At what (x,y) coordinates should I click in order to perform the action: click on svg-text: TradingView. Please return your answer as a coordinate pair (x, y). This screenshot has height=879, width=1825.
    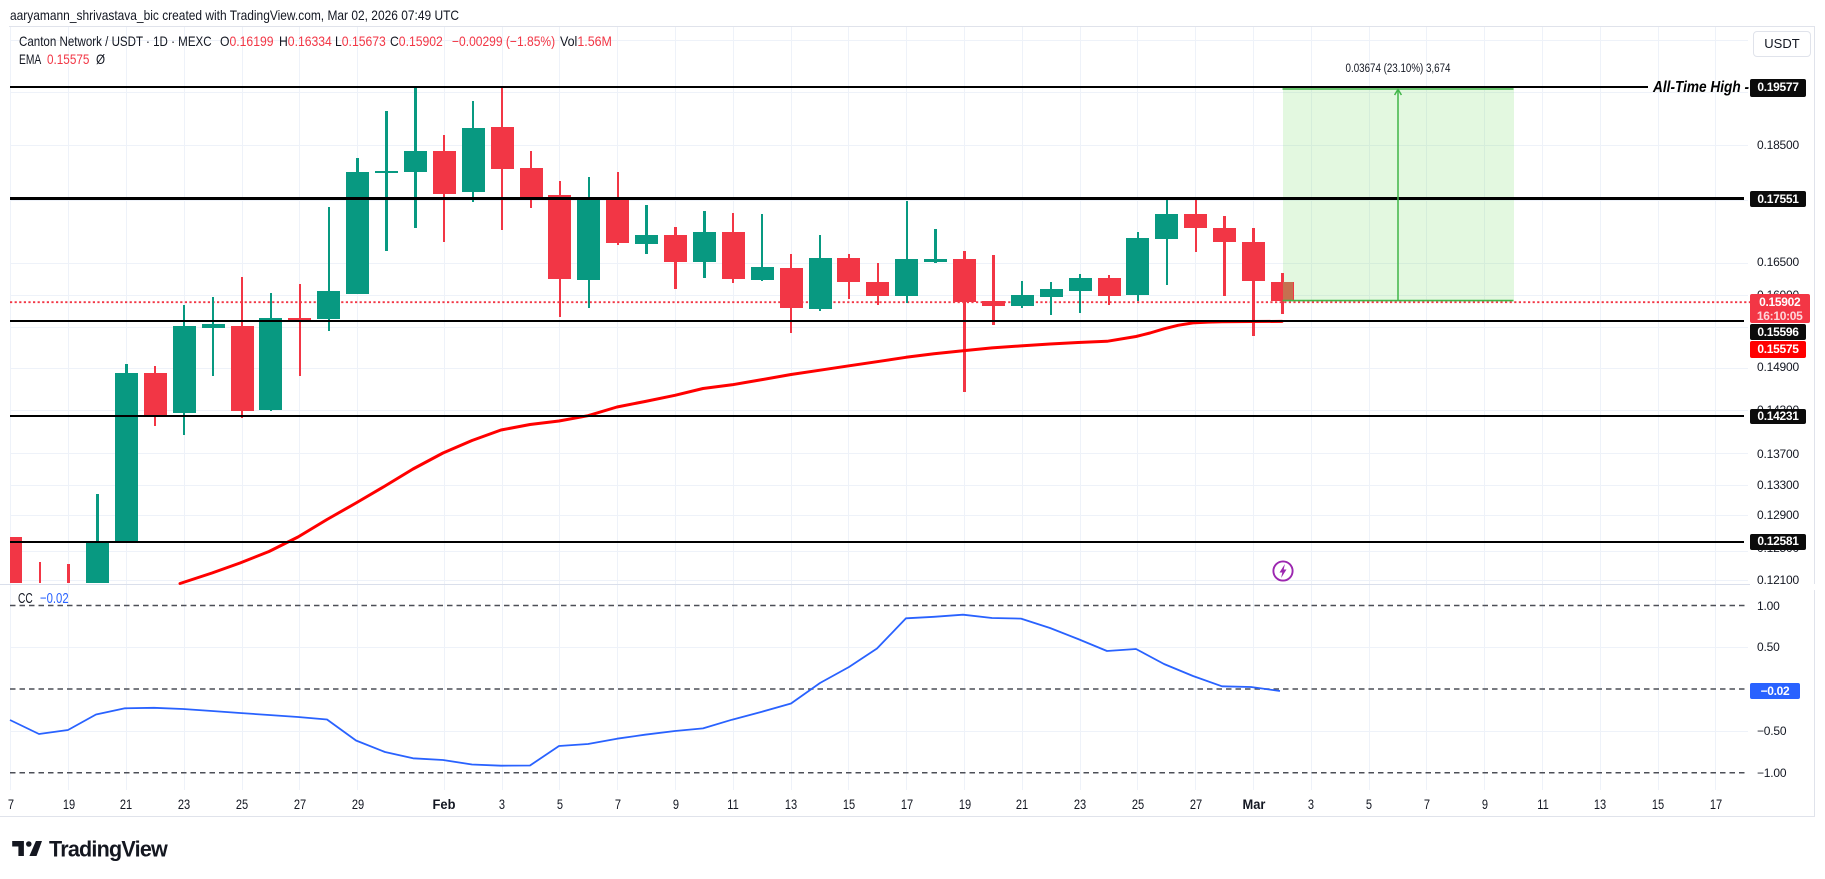
    Looking at the image, I should click on (109, 850).